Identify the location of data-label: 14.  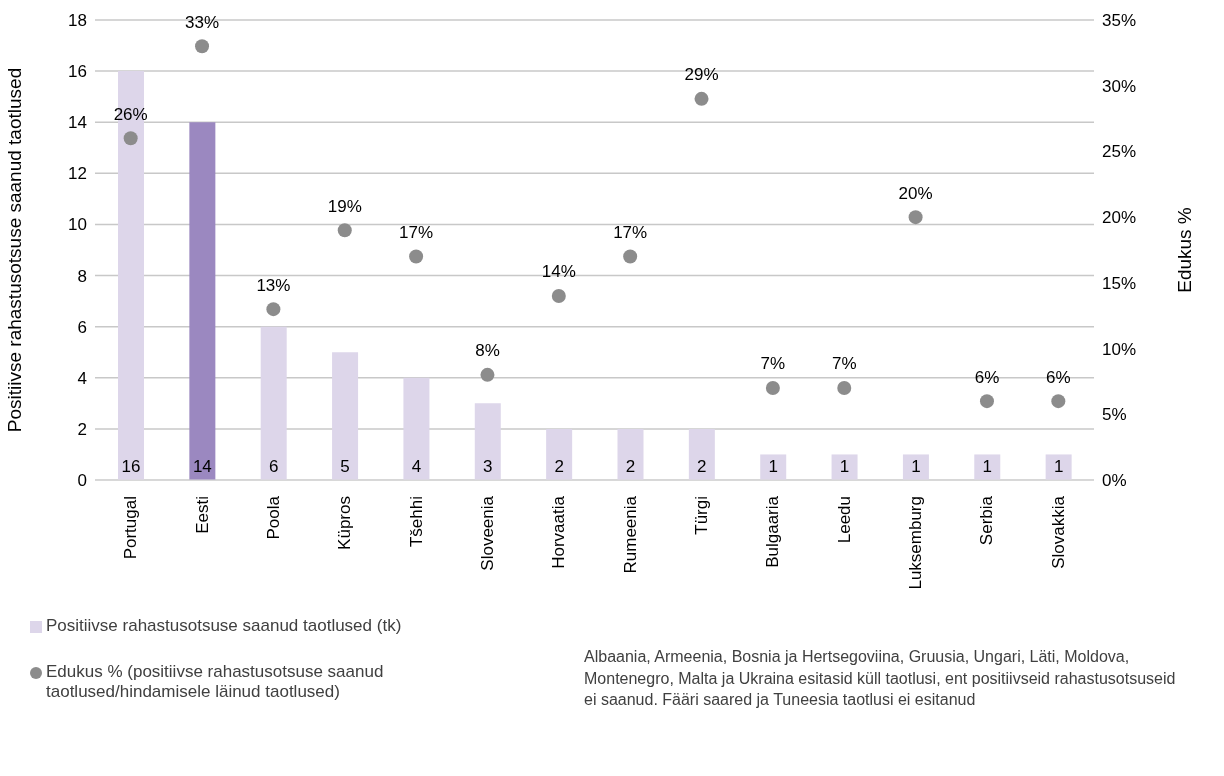
(202, 466).